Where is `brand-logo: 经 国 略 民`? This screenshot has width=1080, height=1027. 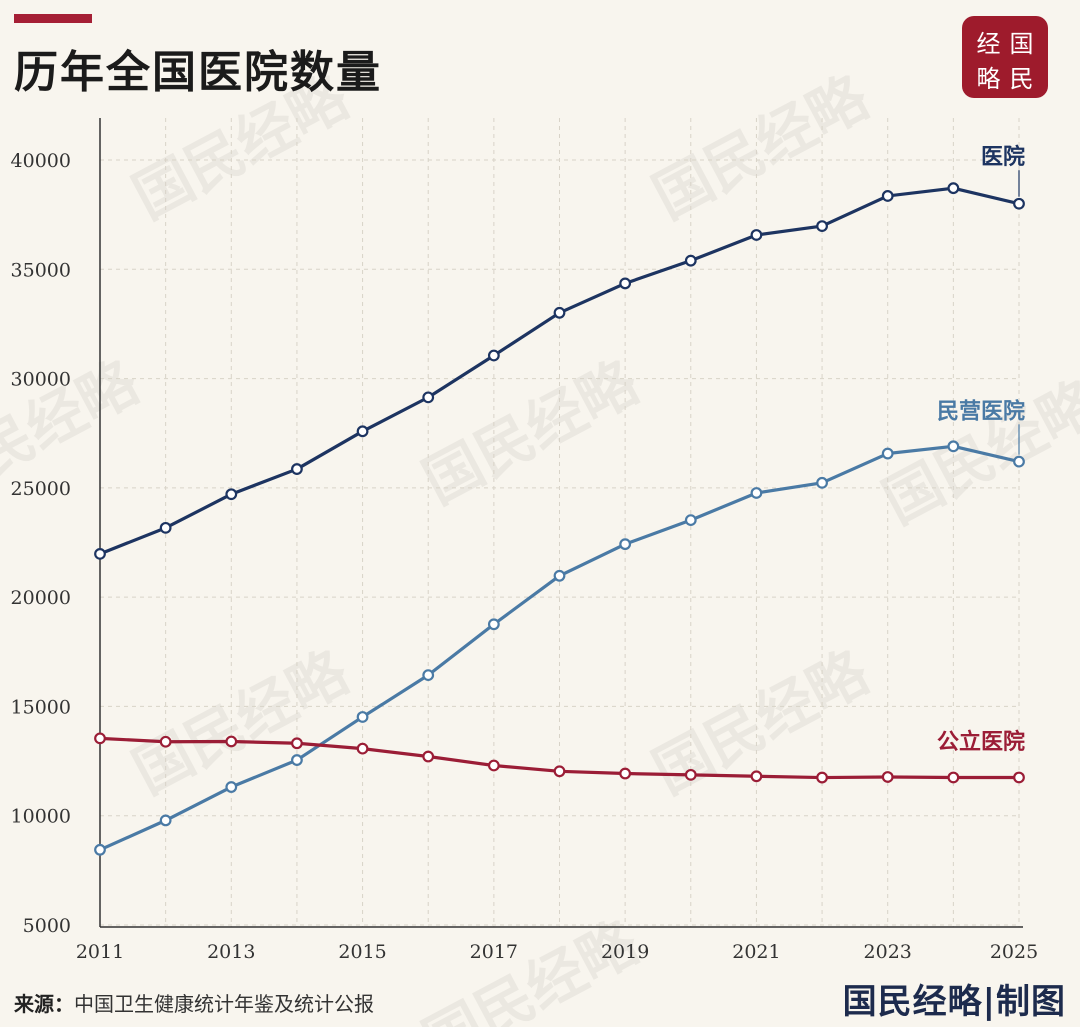
brand-logo: 经 国 略 民 is located at coordinates (1005, 57).